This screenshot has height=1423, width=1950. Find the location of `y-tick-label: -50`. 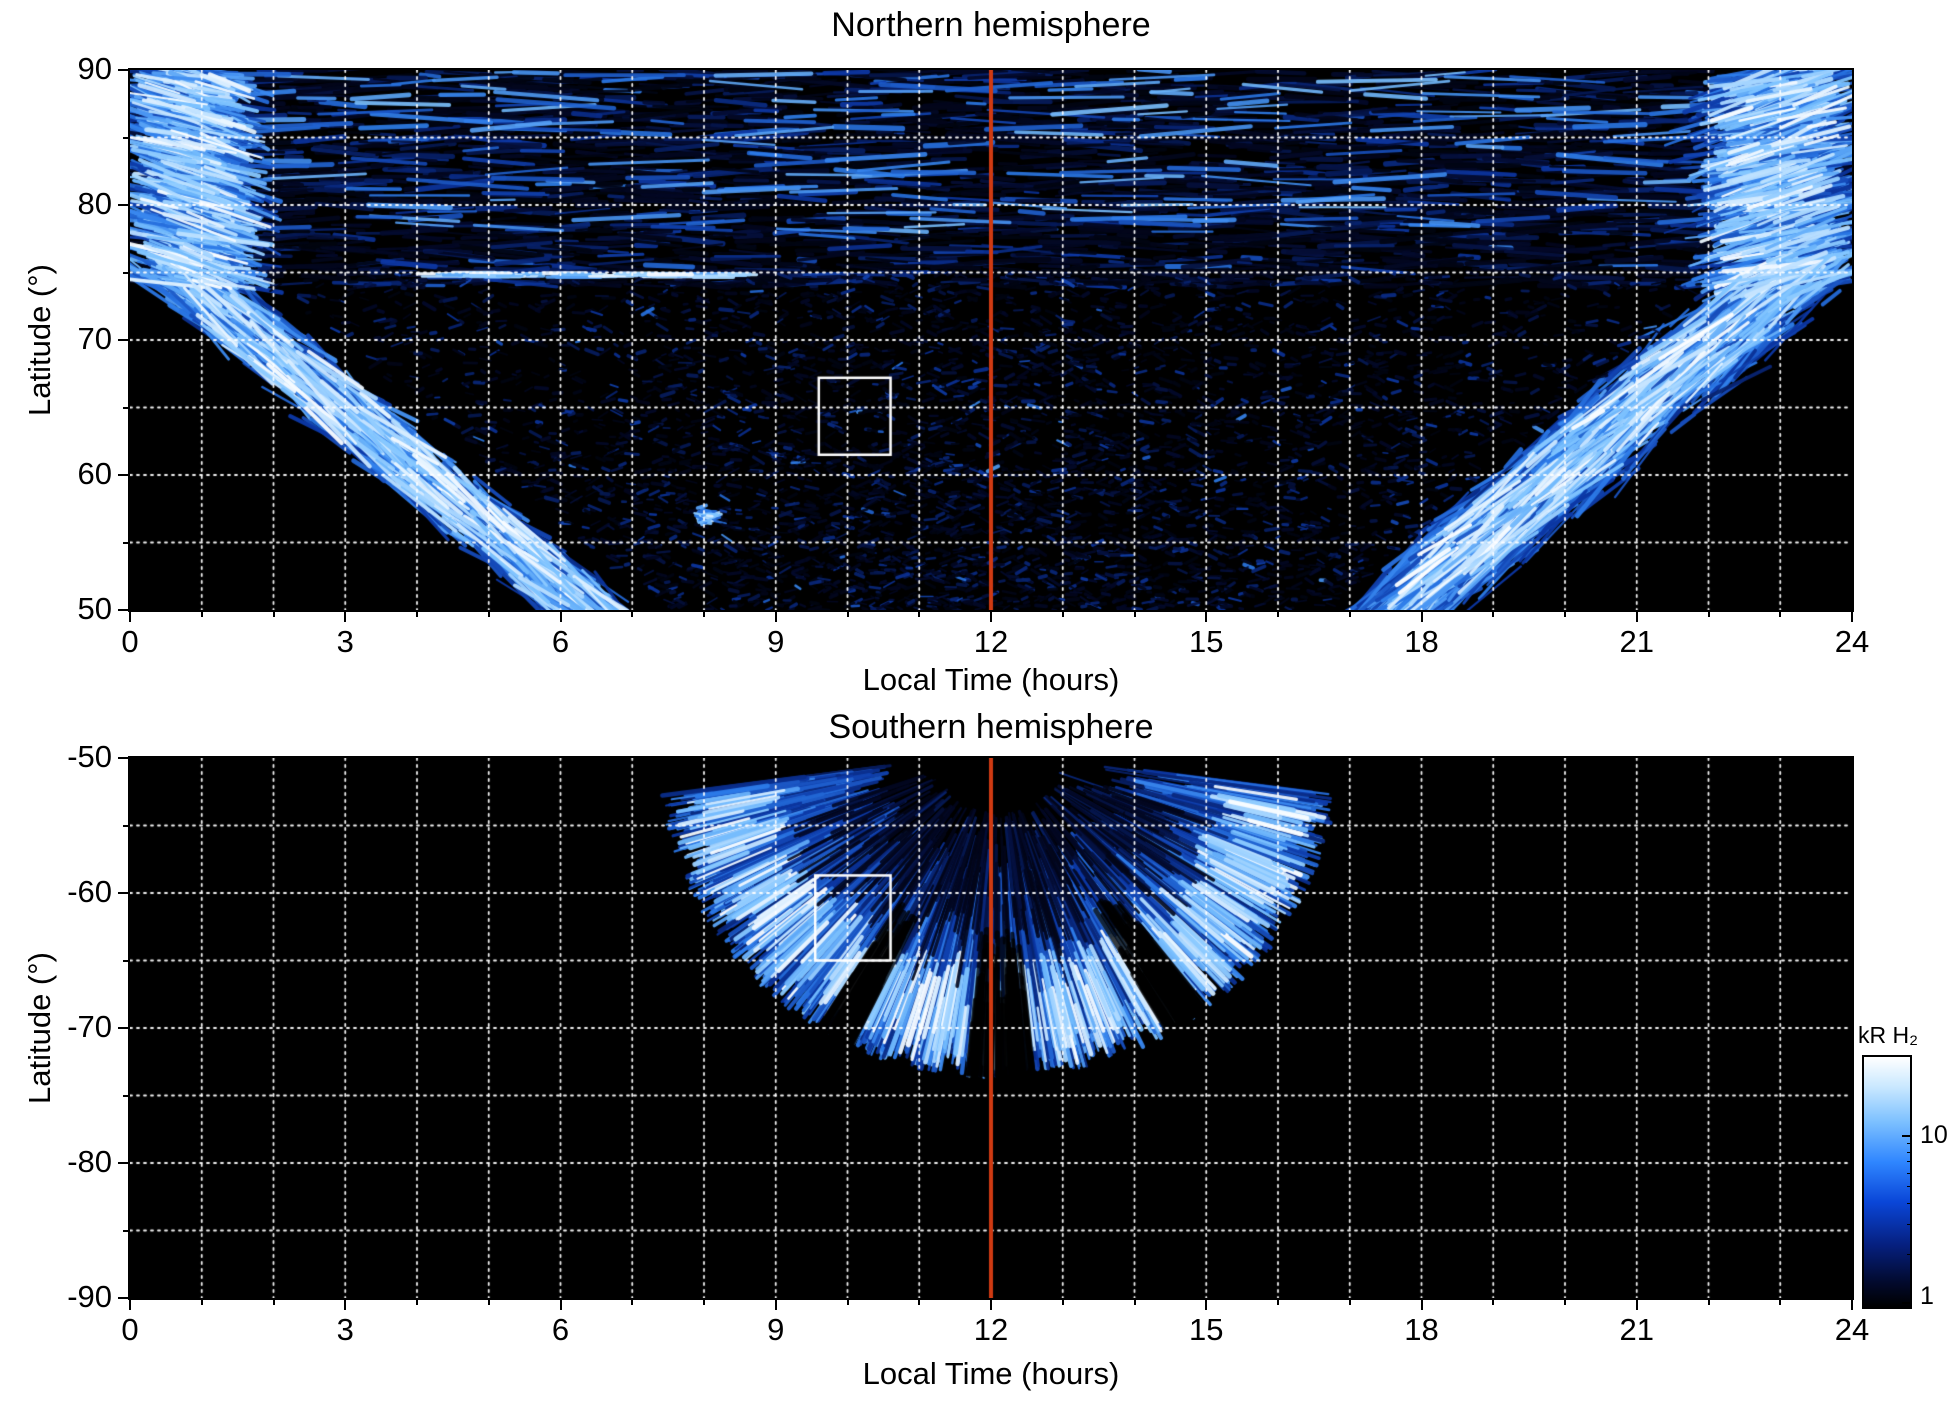

y-tick-label: -50 is located at coordinates (89, 756).